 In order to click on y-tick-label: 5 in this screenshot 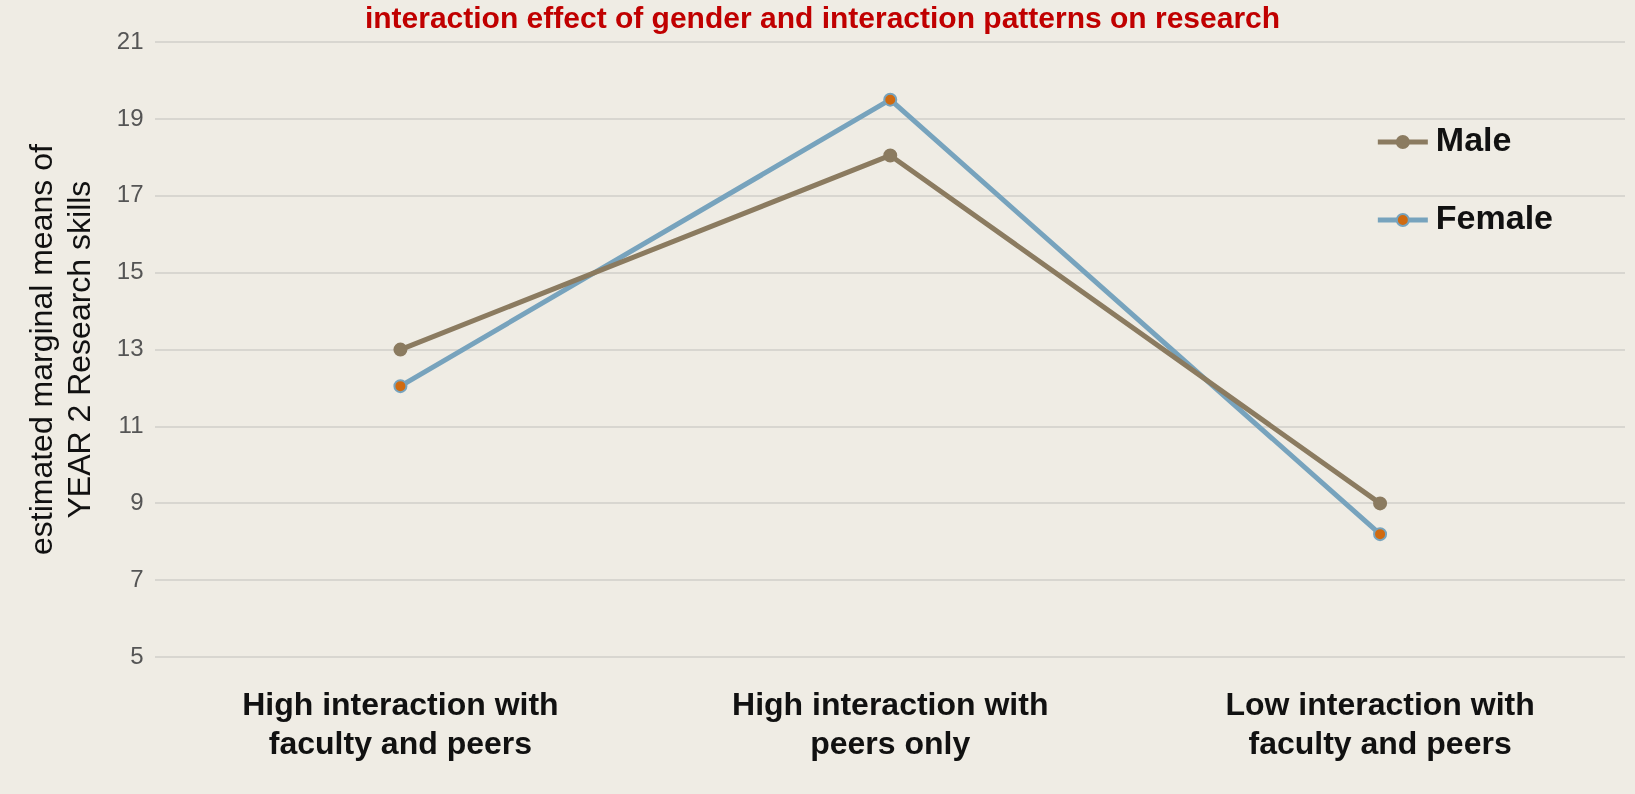, I will do `click(137, 655)`.